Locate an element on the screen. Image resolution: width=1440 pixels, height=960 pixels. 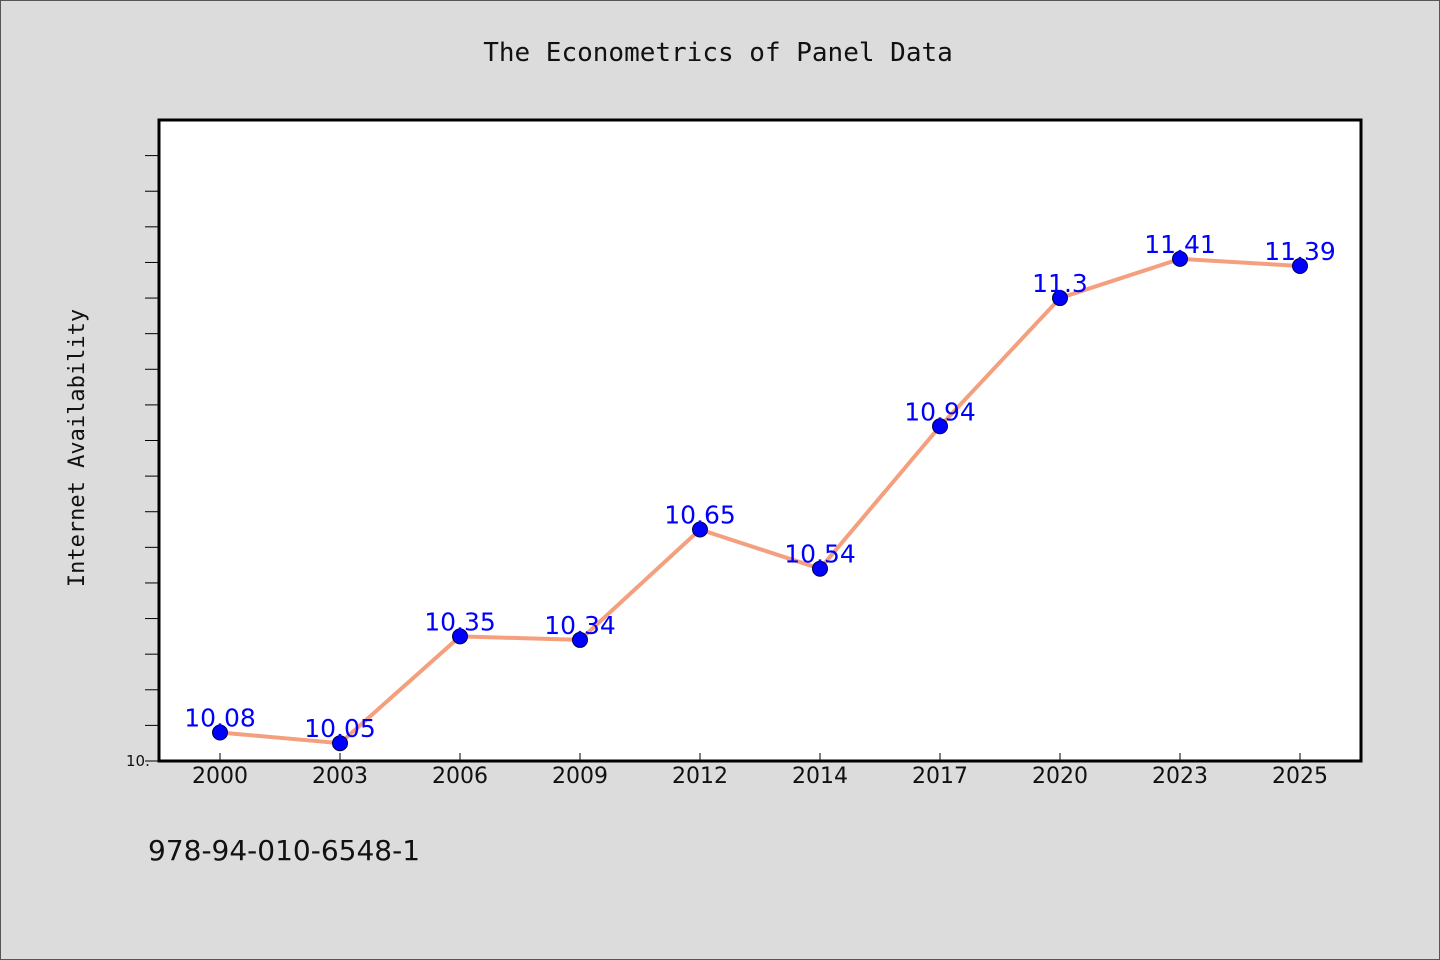
x-tick-label: 2025 is located at coordinates (1300, 776).